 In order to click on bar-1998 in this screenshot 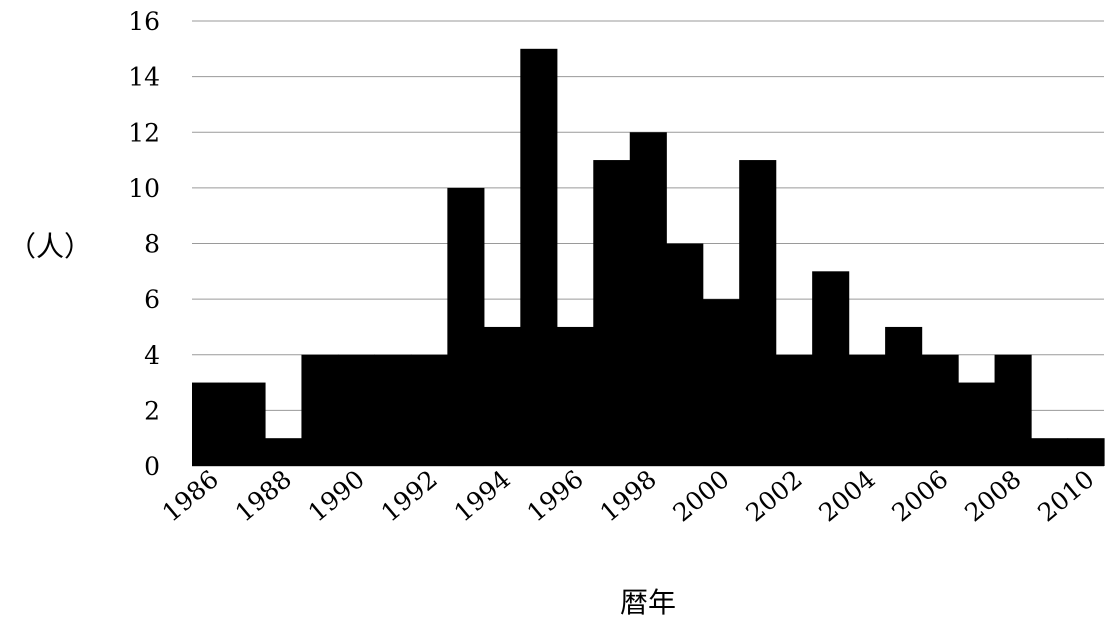, I will do `click(648, 299)`.